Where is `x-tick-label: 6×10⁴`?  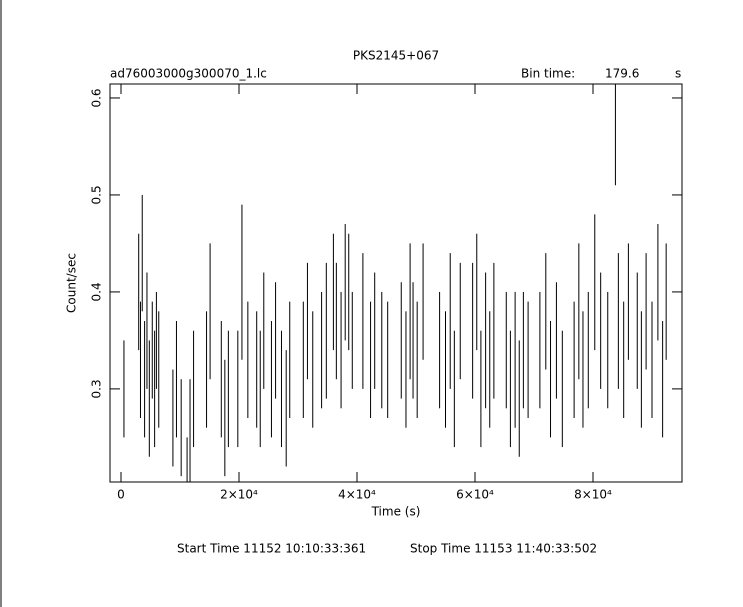
x-tick-label: 6×10⁴ is located at coordinates (475, 495).